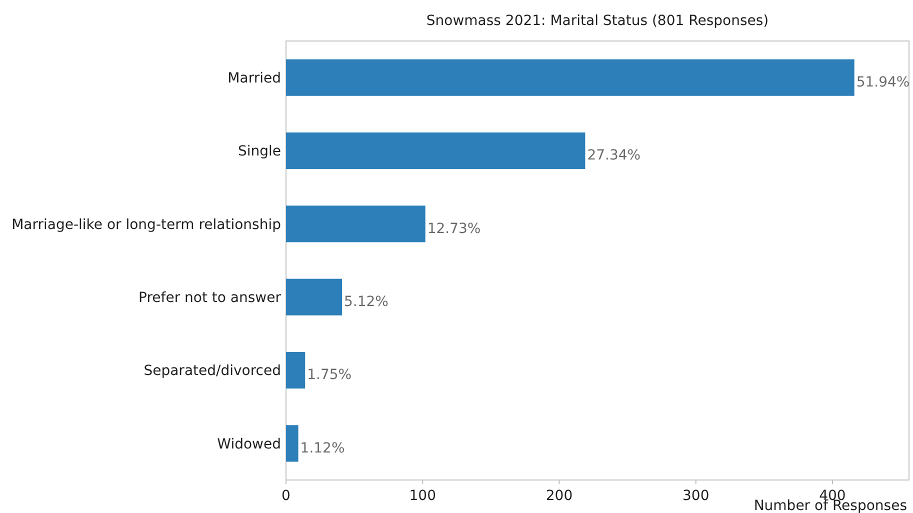  I want to click on x-tick-label: 100, so click(422, 496).